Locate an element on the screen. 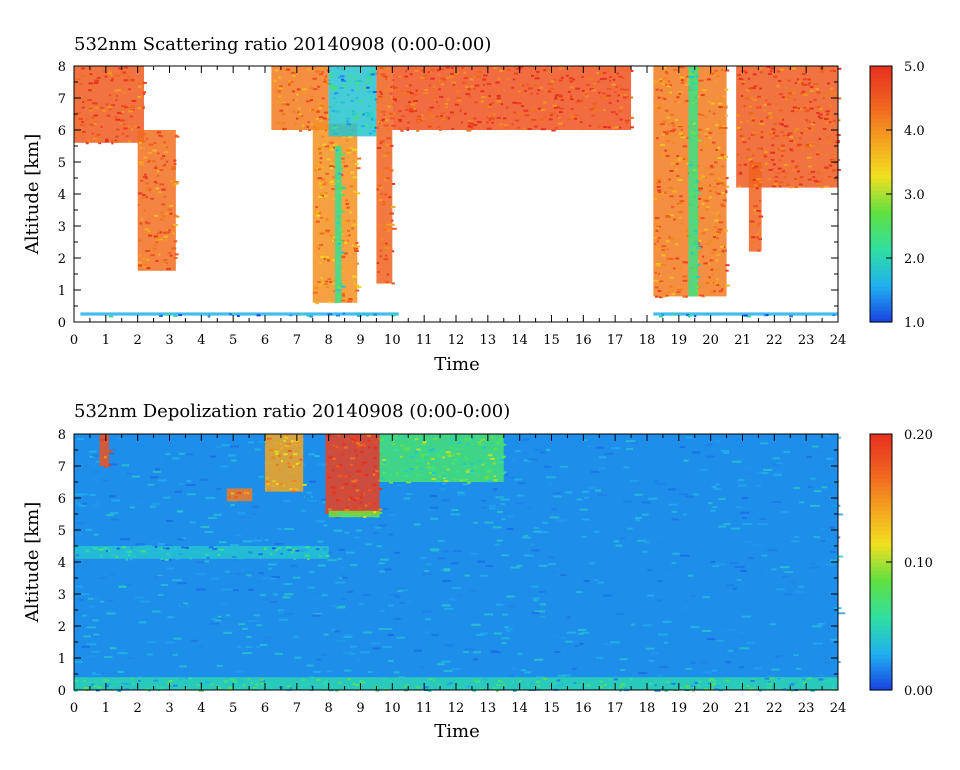 Image resolution: width=960 pixels, height=770 pixels. x-tick-label: 15 is located at coordinates (551, 708).